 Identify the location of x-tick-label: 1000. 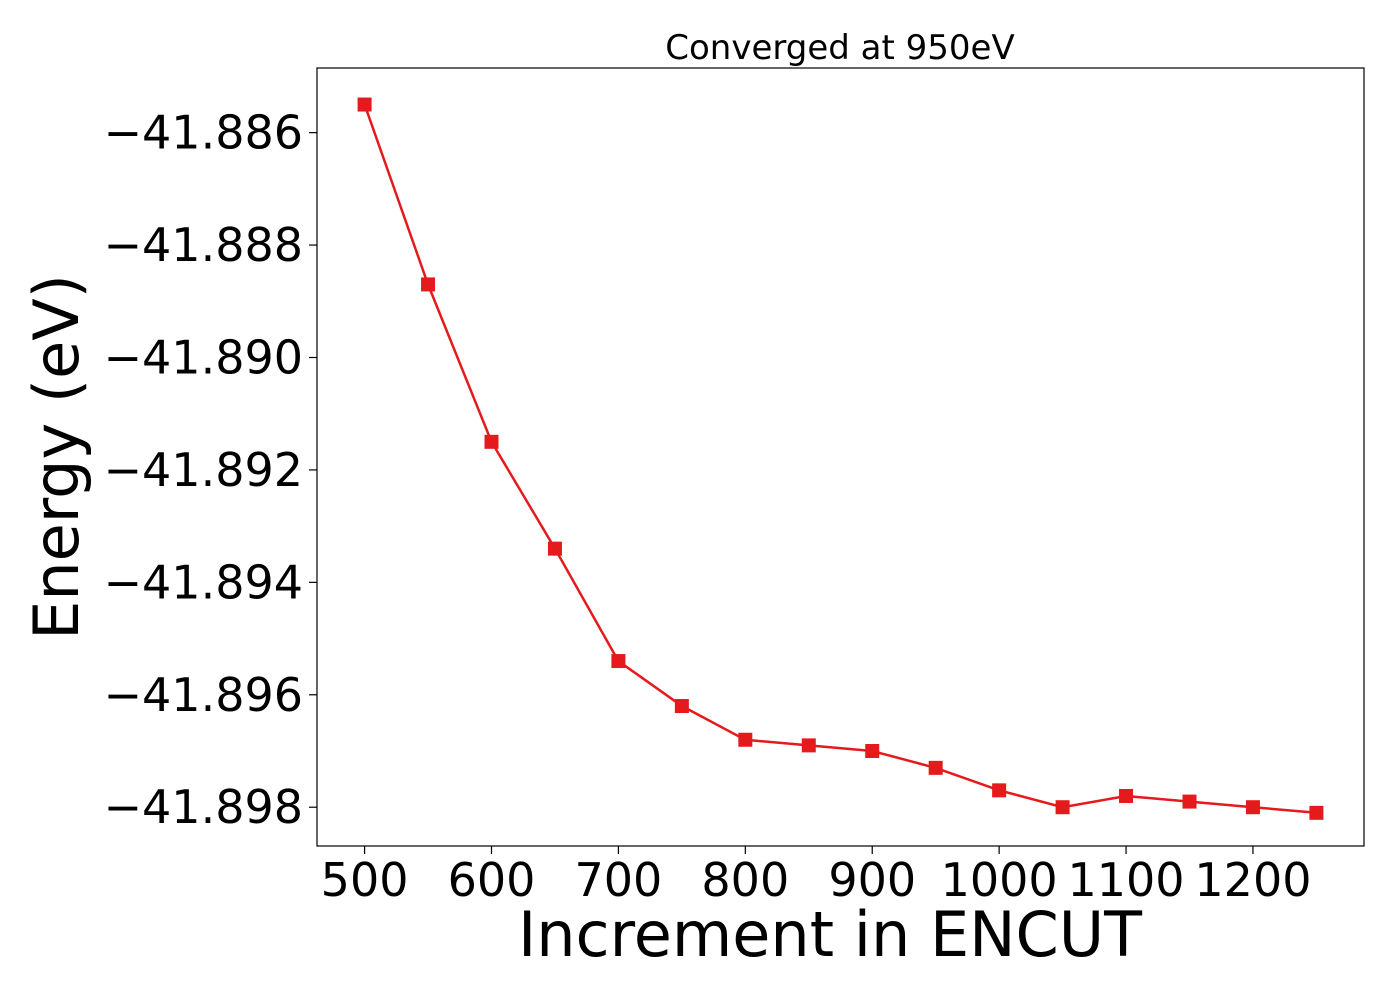
(999, 880).